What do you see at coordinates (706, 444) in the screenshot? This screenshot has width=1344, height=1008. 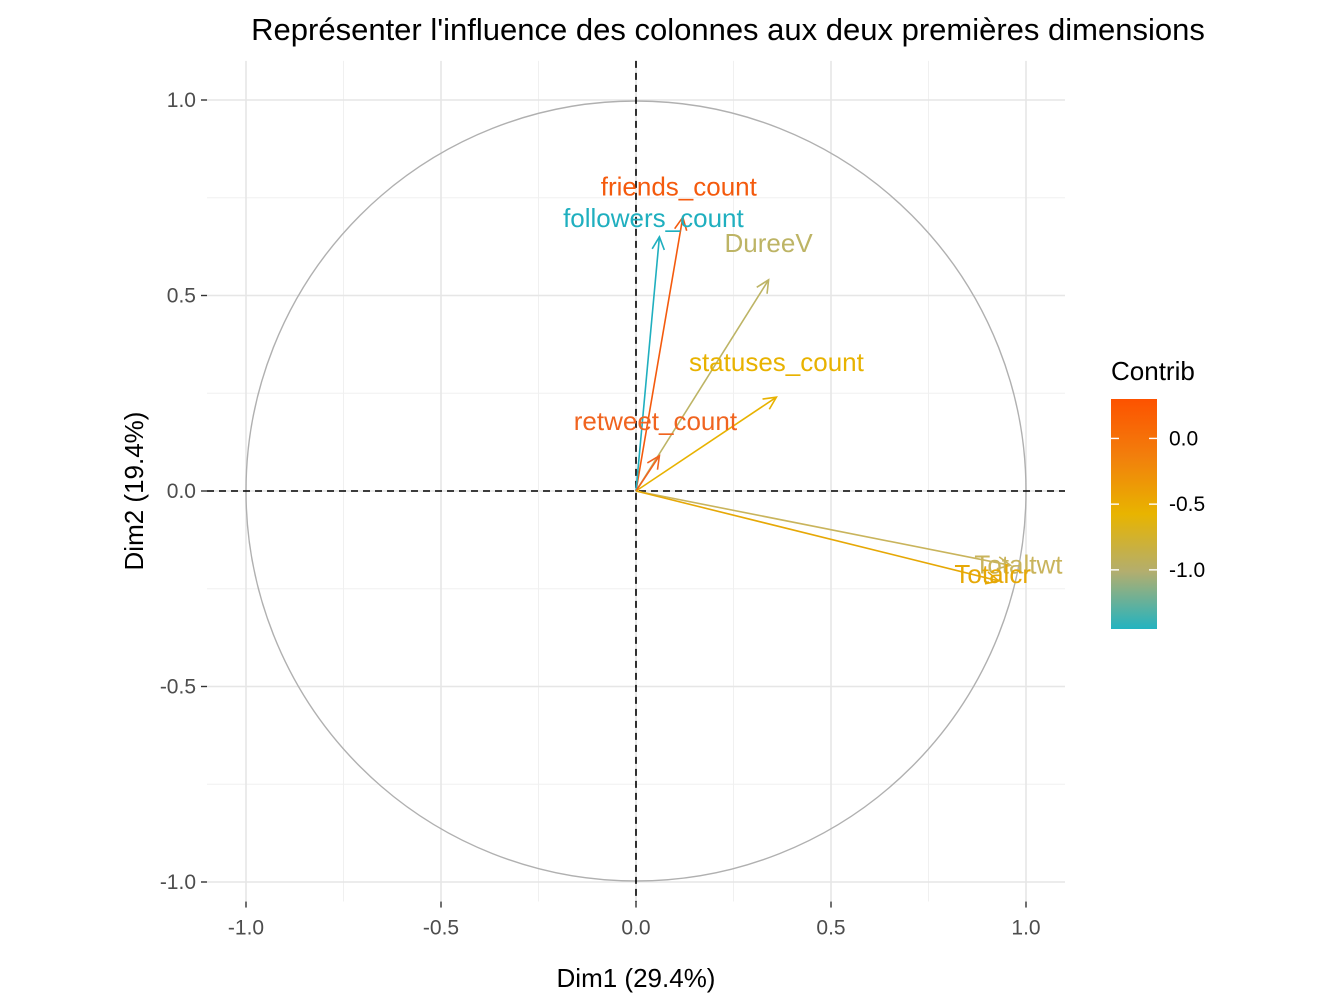 I see `arrow-statuses_count` at bounding box center [706, 444].